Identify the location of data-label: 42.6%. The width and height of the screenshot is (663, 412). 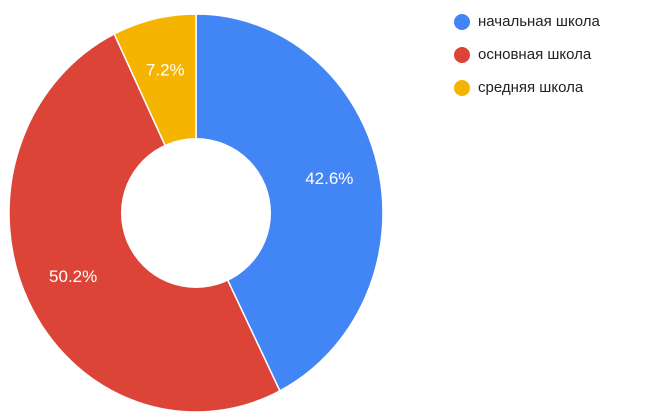
(329, 178).